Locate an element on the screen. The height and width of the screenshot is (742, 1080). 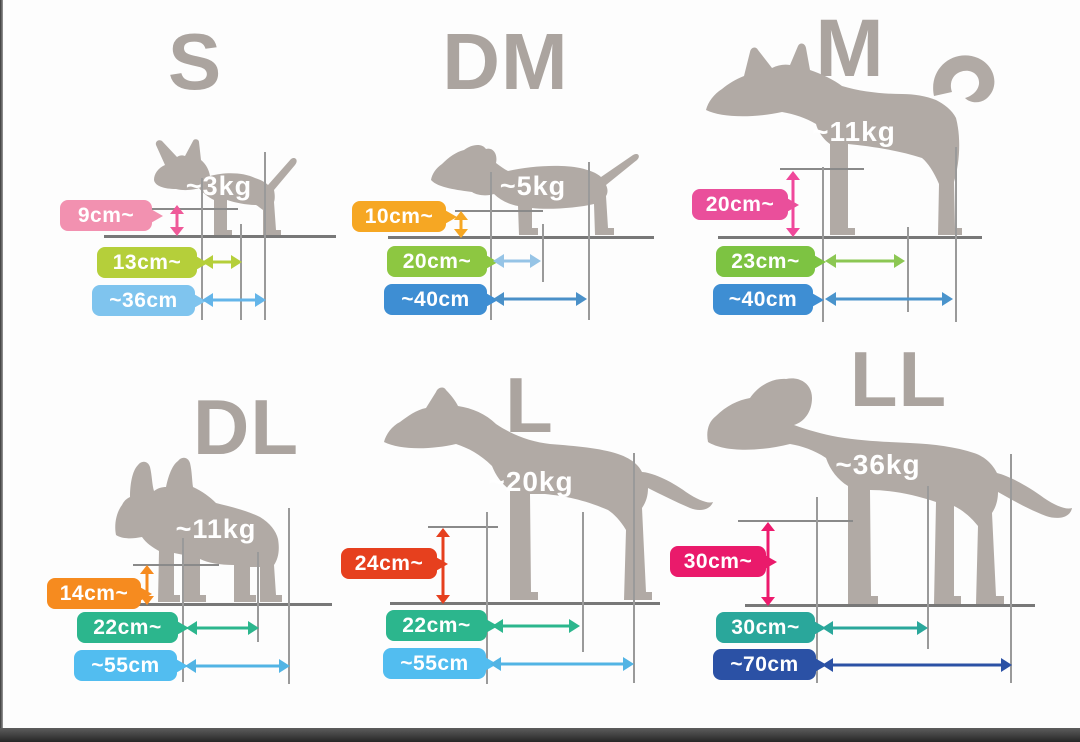
measurement-label: 9cm~ is located at coordinates (106, 215).